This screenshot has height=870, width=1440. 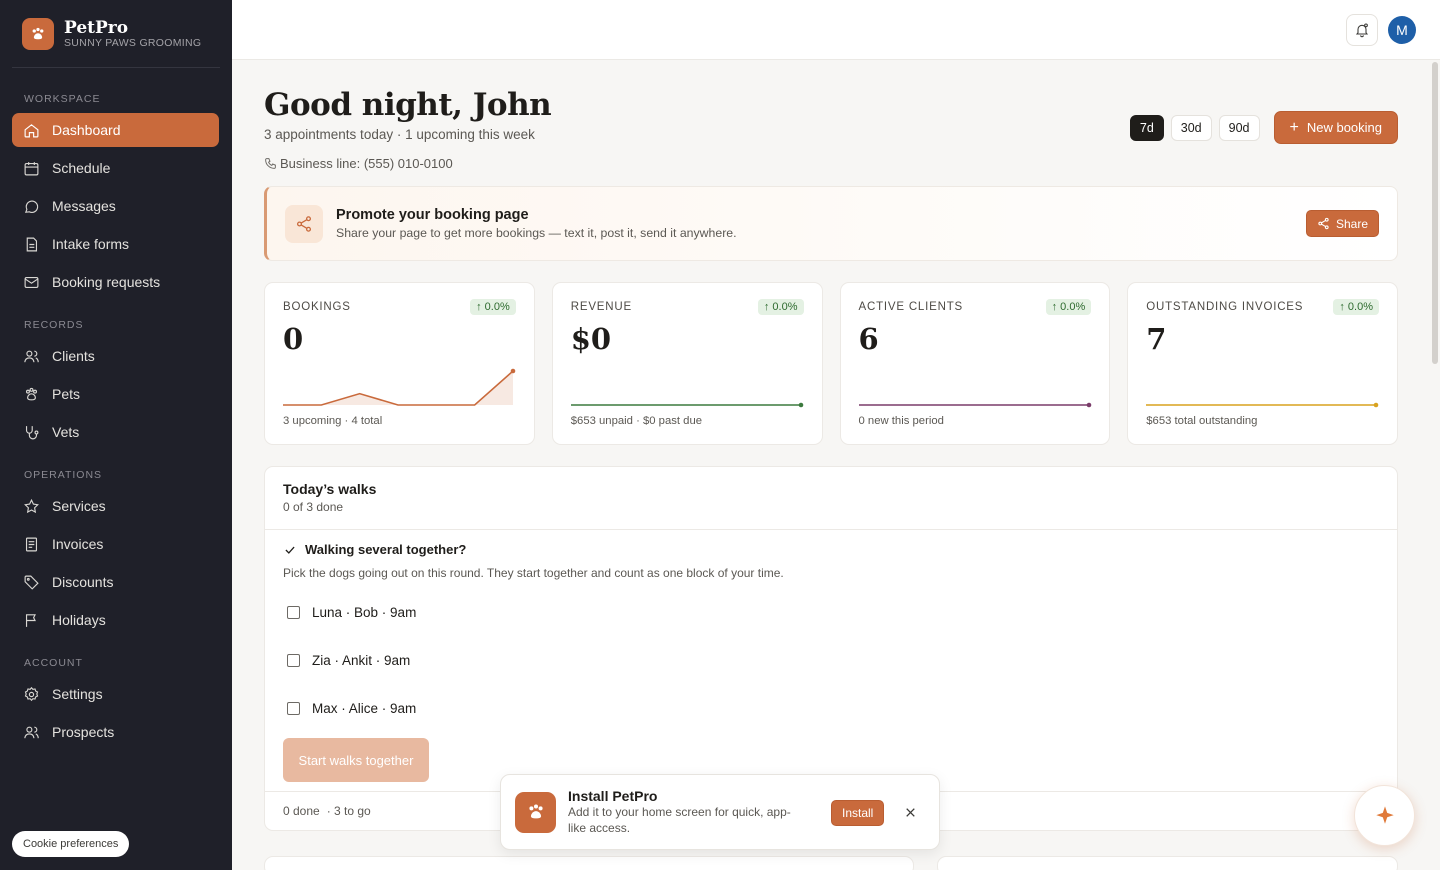 What do you see at coordinates (116, 34) in the screenshot?
I see `brand: PetPro SUNNY PAWS GROOMING` at bounding box center [116, 34].